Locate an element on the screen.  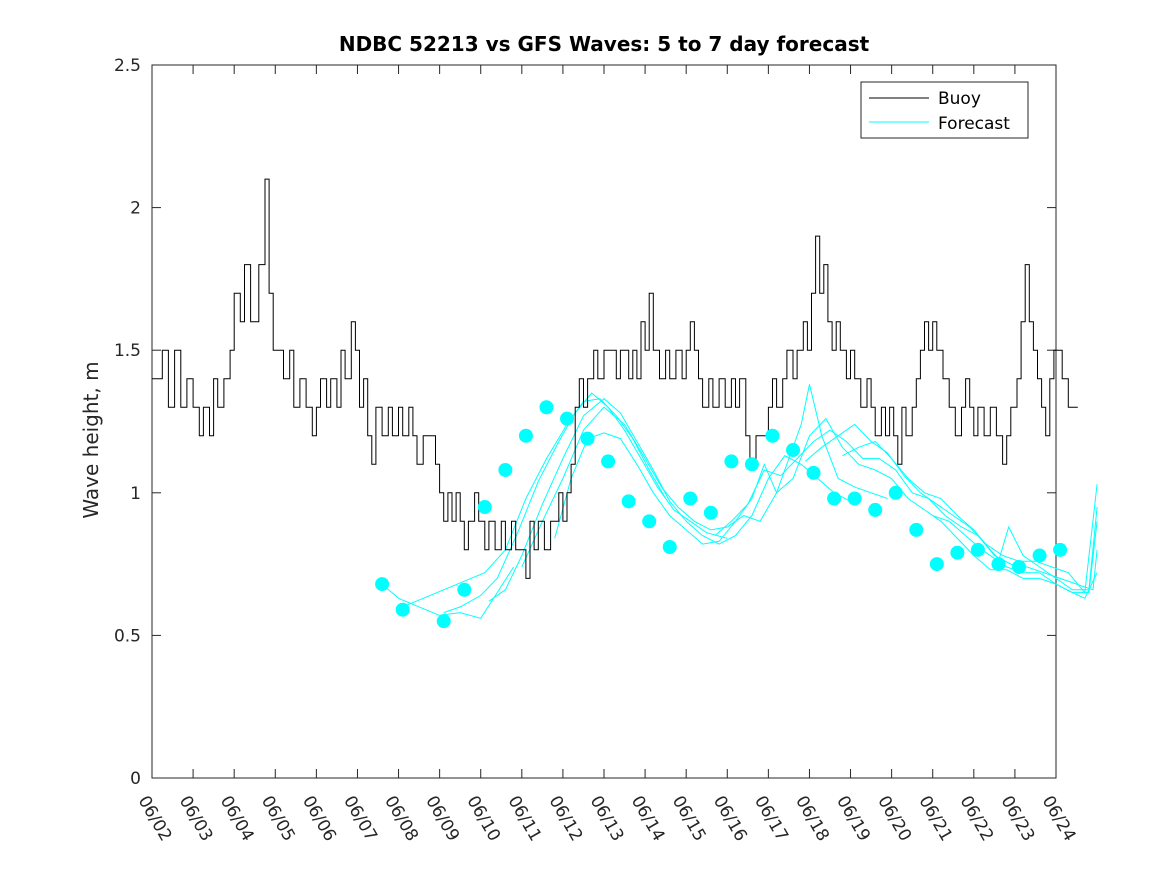
y-tick-label: 0 is located at coordinates (135, 779).